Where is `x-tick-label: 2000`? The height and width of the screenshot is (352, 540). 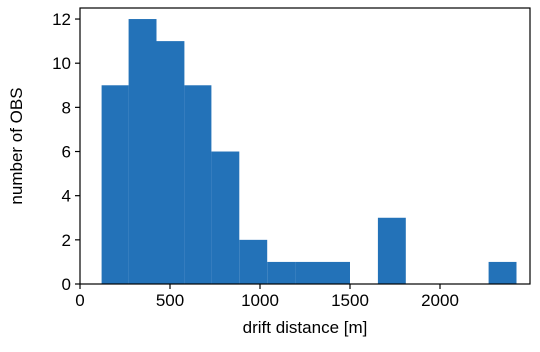 x-tick-label: 2000 is located at coordinates (440, 300).